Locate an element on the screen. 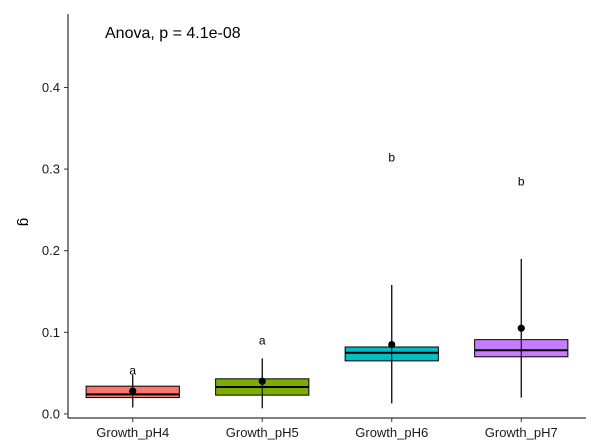 The image size is (591, 444). box-Growth_pH6 is located at coordinates (391, 344).